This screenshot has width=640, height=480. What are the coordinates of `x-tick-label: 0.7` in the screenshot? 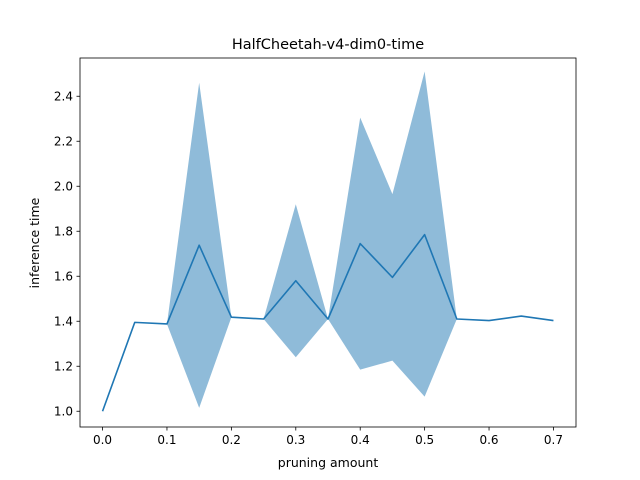 It's located at (553, 440).